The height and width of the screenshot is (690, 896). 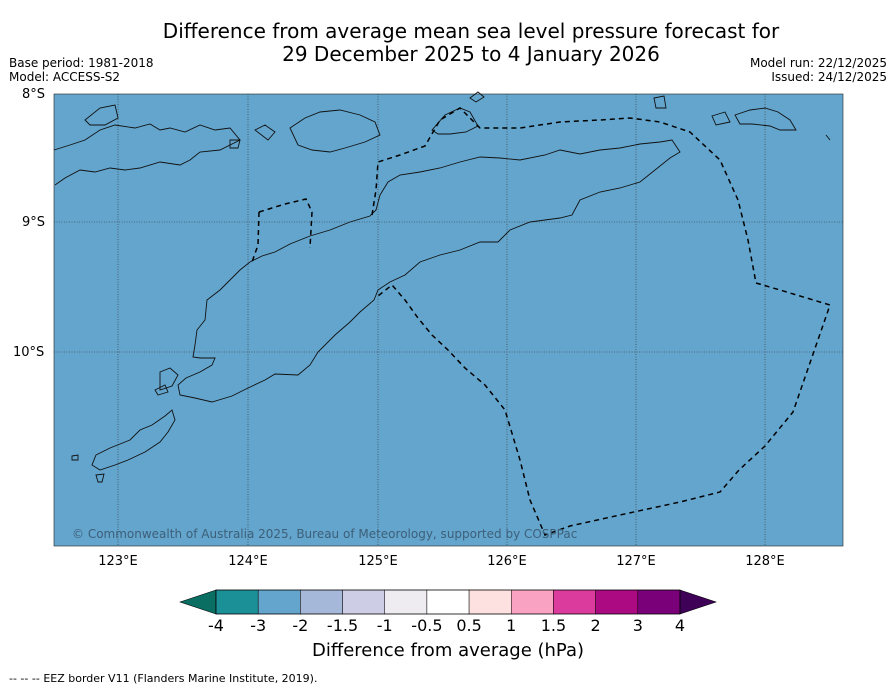 I want to click on colorbar-tick-label: 0.5, so click(x=469, y=625).